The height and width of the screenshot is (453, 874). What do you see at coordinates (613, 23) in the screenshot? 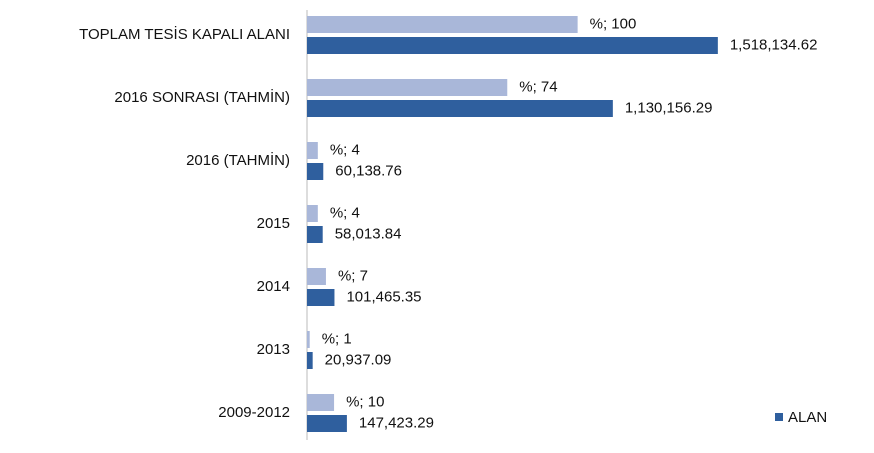
I see `data-label: %; 100` at bounding box center [613, 23].